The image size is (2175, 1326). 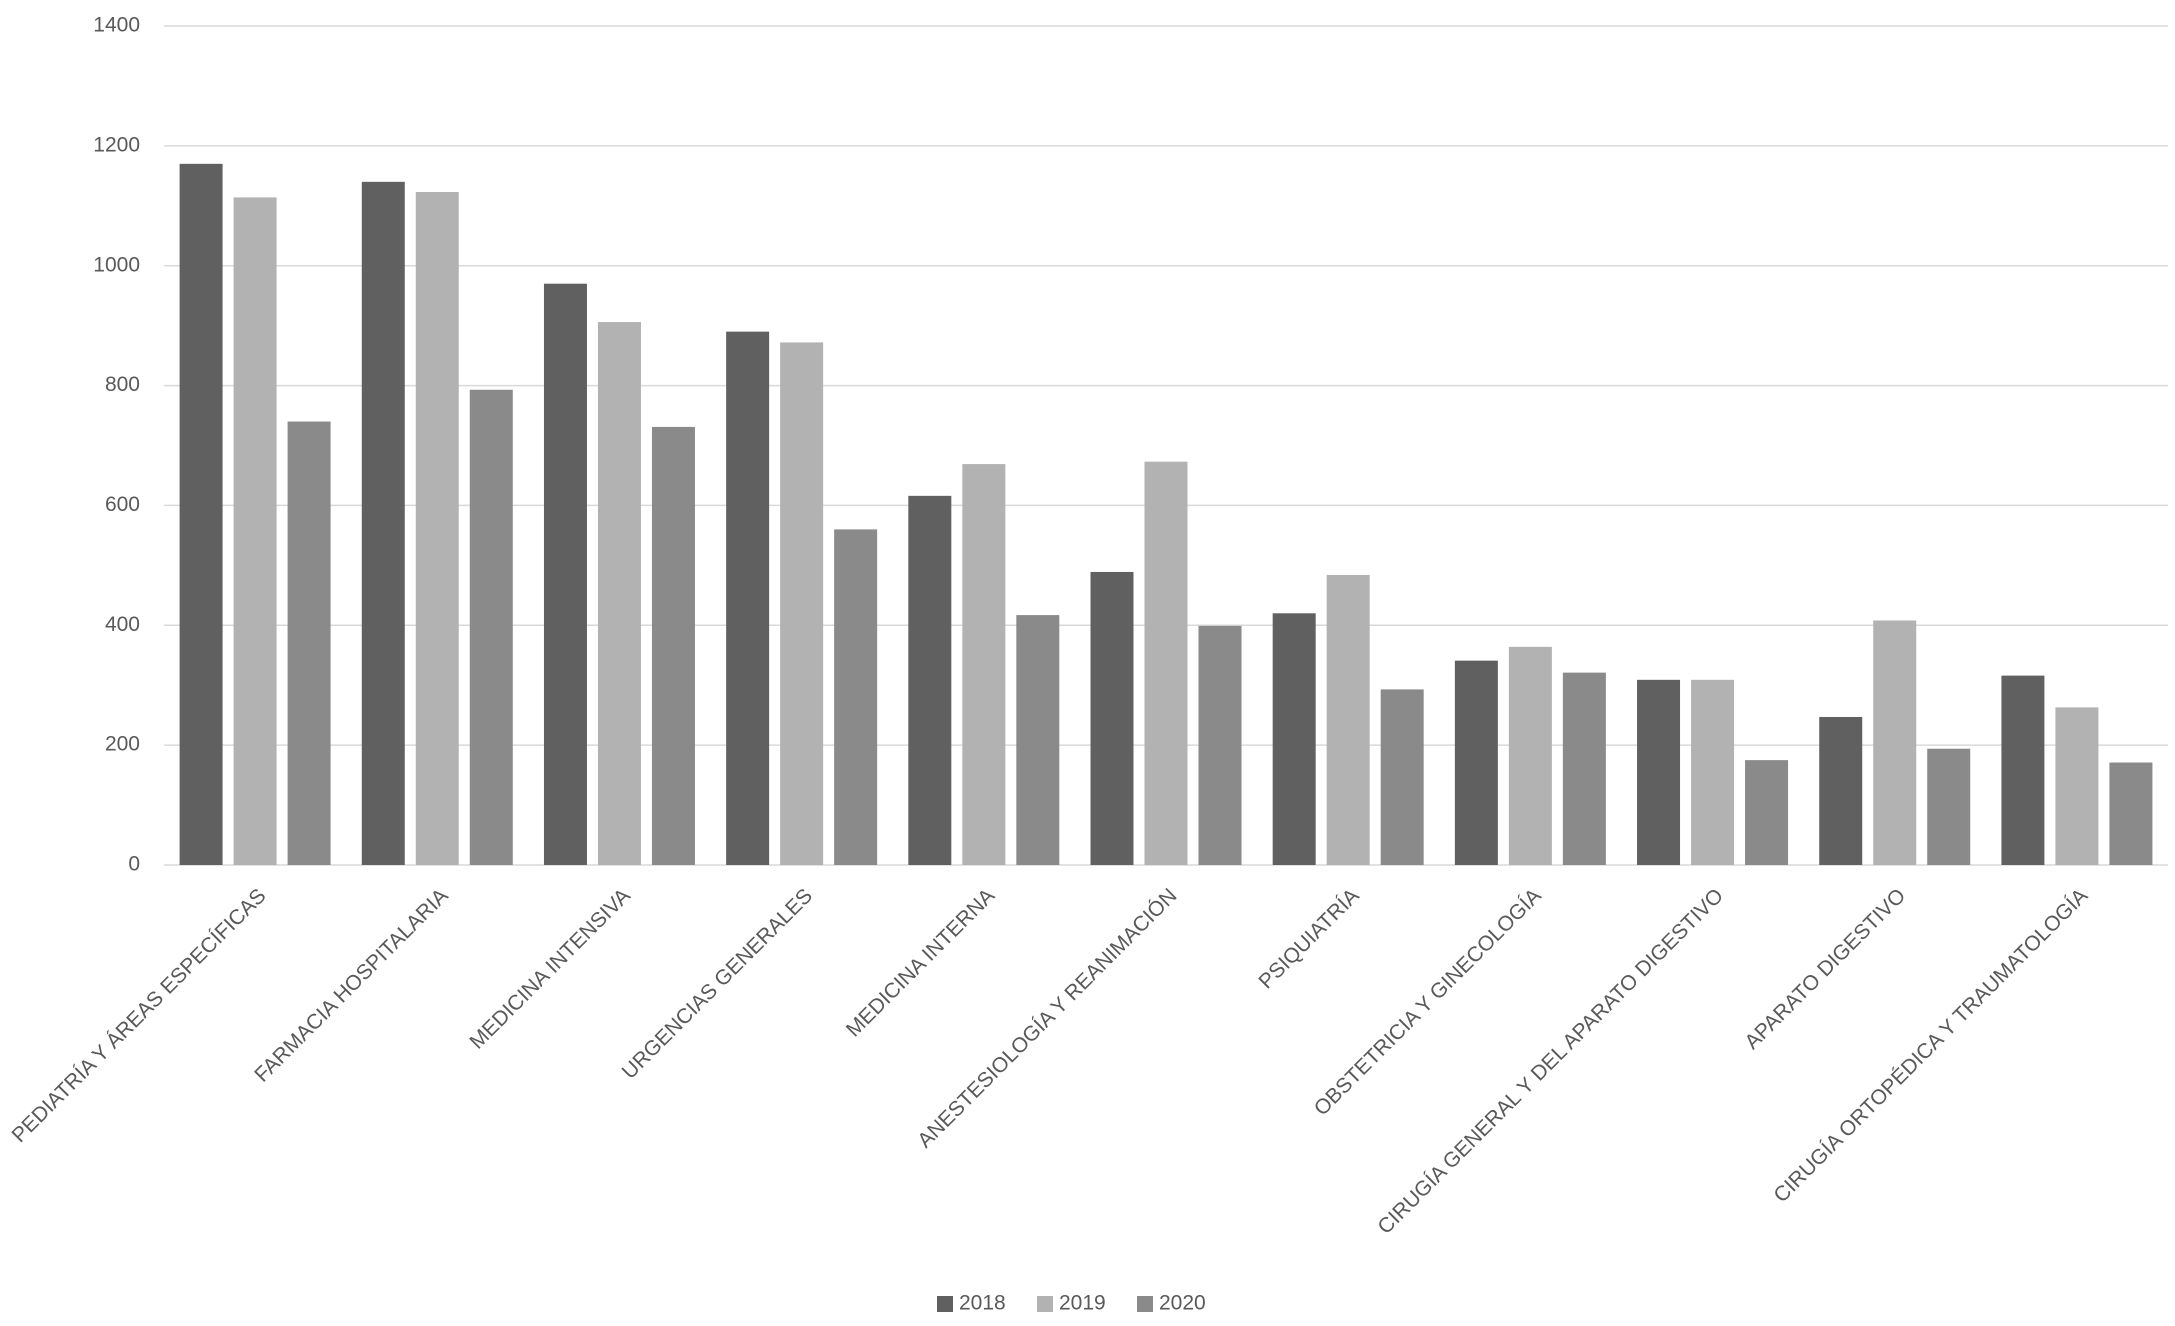 What do you see at coordinates (717, 983) in the screenshot?
I see `x-tick-label: URGENCIAS GENERALES` at bounding box center [717, 983].